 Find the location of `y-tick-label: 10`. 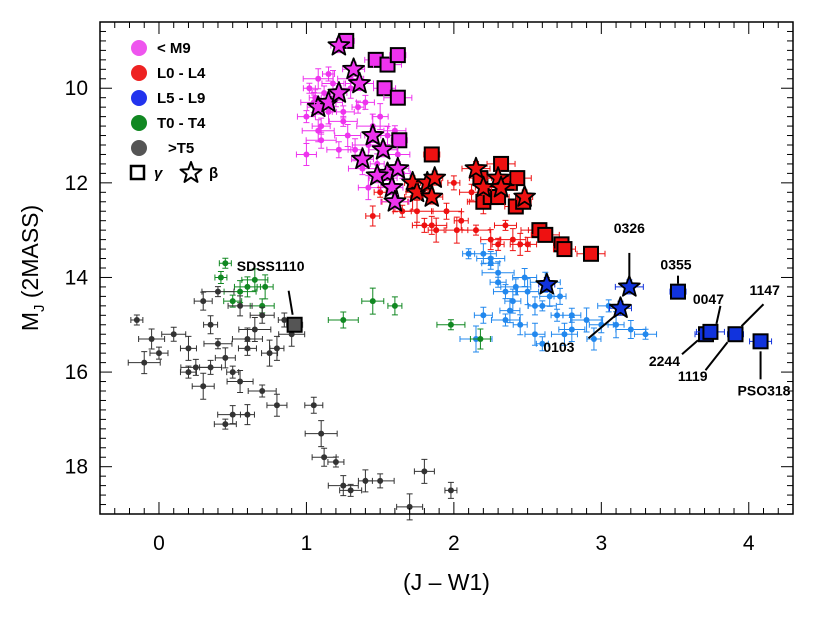

y-tick-label: 10 is located at coordinates (76, 88).